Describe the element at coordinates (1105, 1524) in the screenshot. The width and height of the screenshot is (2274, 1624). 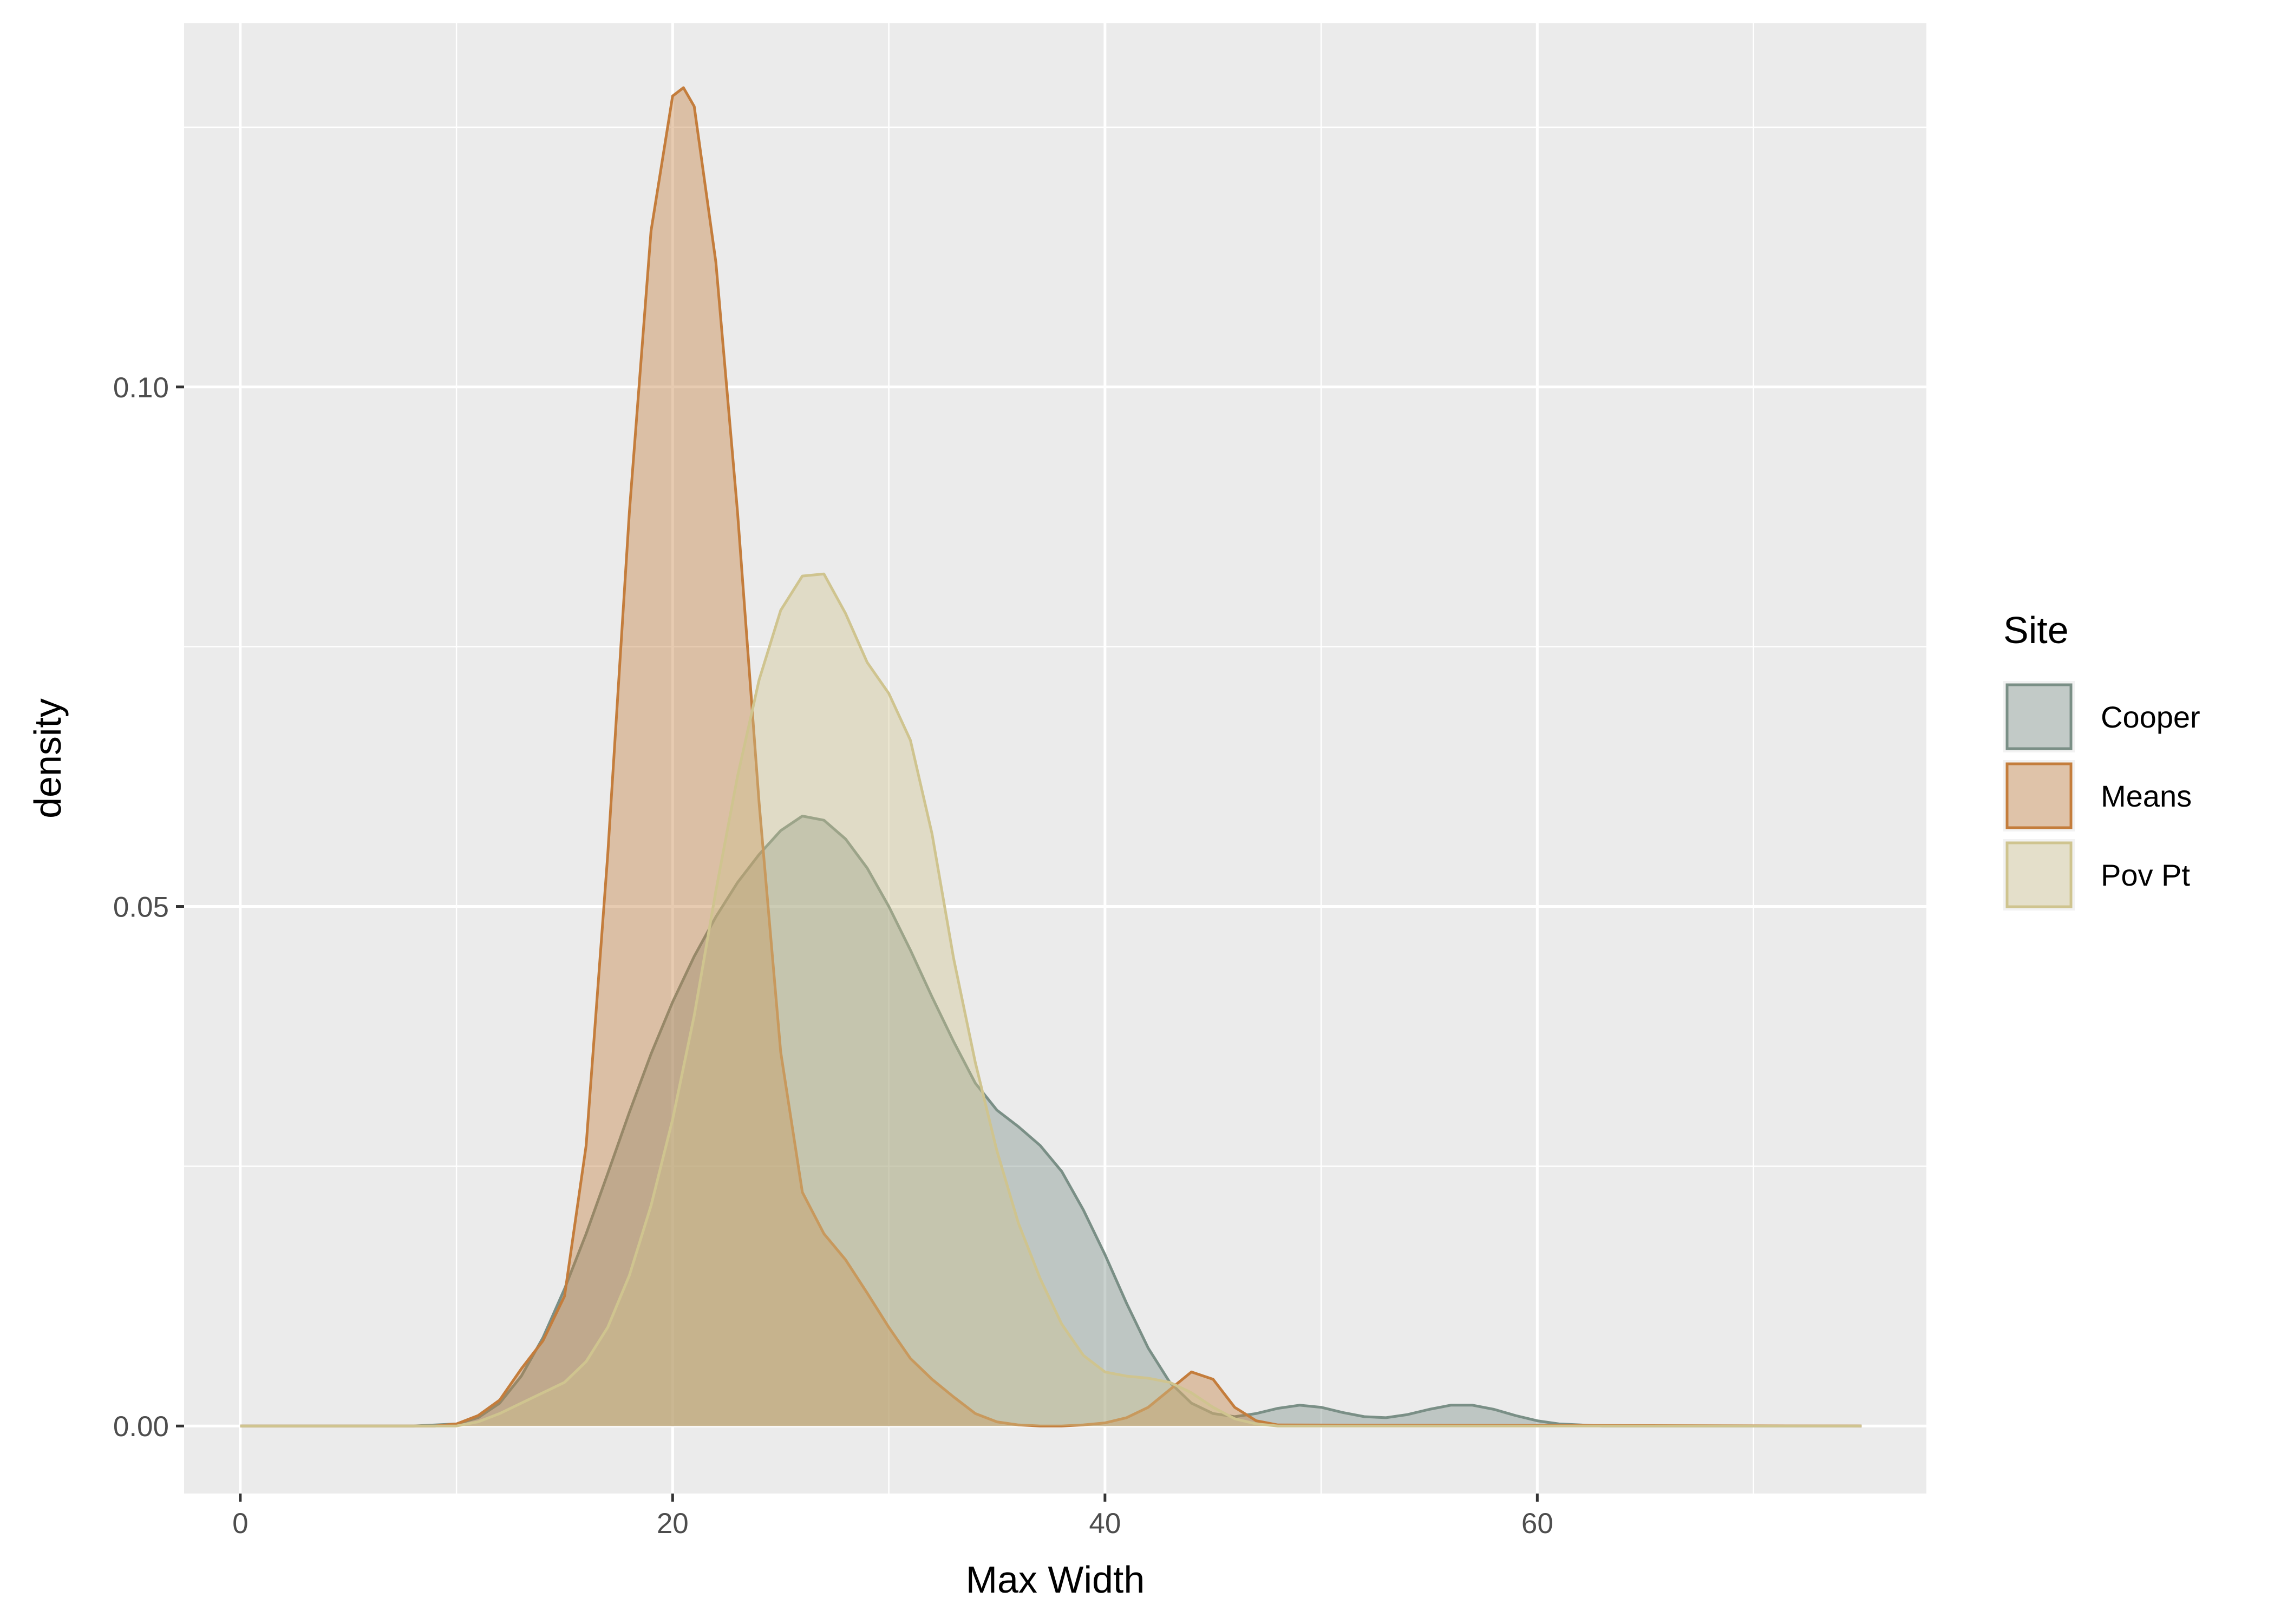
I see `x-tick-label: 40` at that location.